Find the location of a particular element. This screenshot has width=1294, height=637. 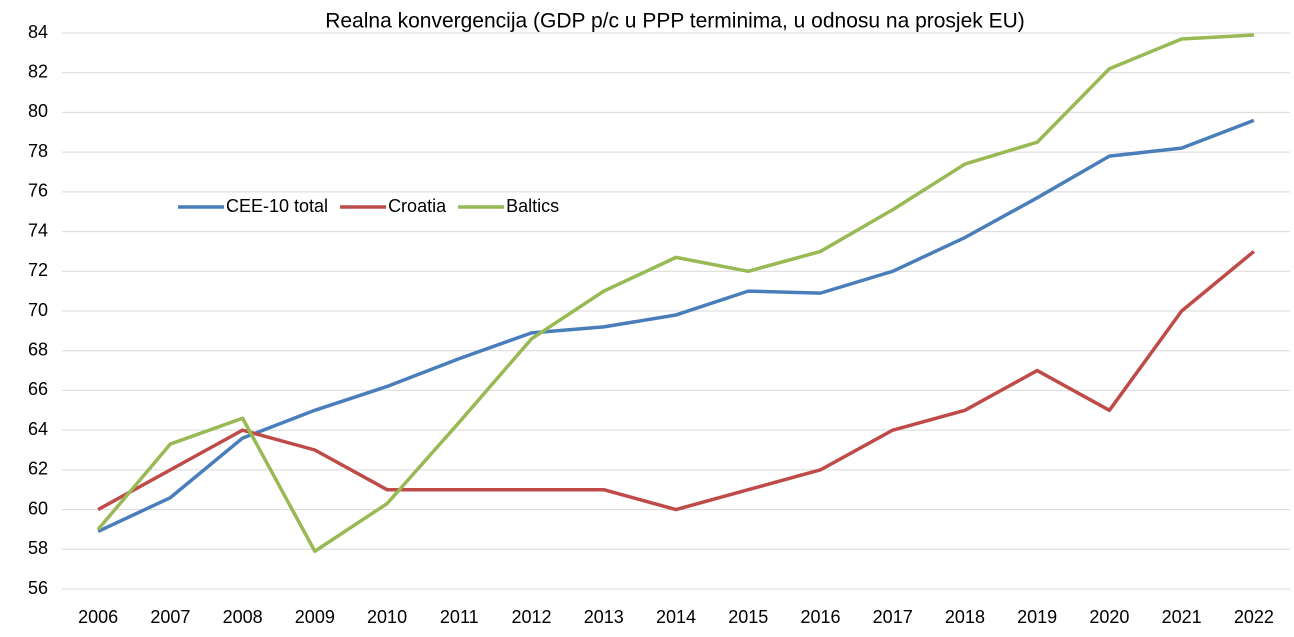

y-tick-label: 56 is located at coordinates (38, 588).